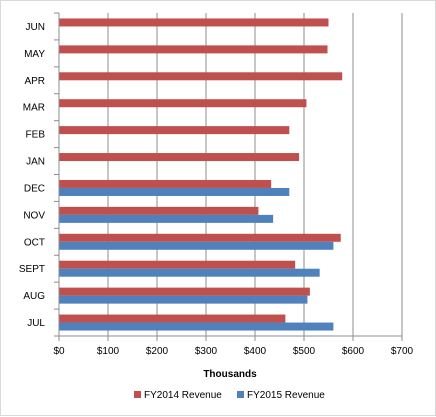  Describe the element at coordinates (183, 299) in the screenshot. I see `bar-fy2015-aug` at that location.